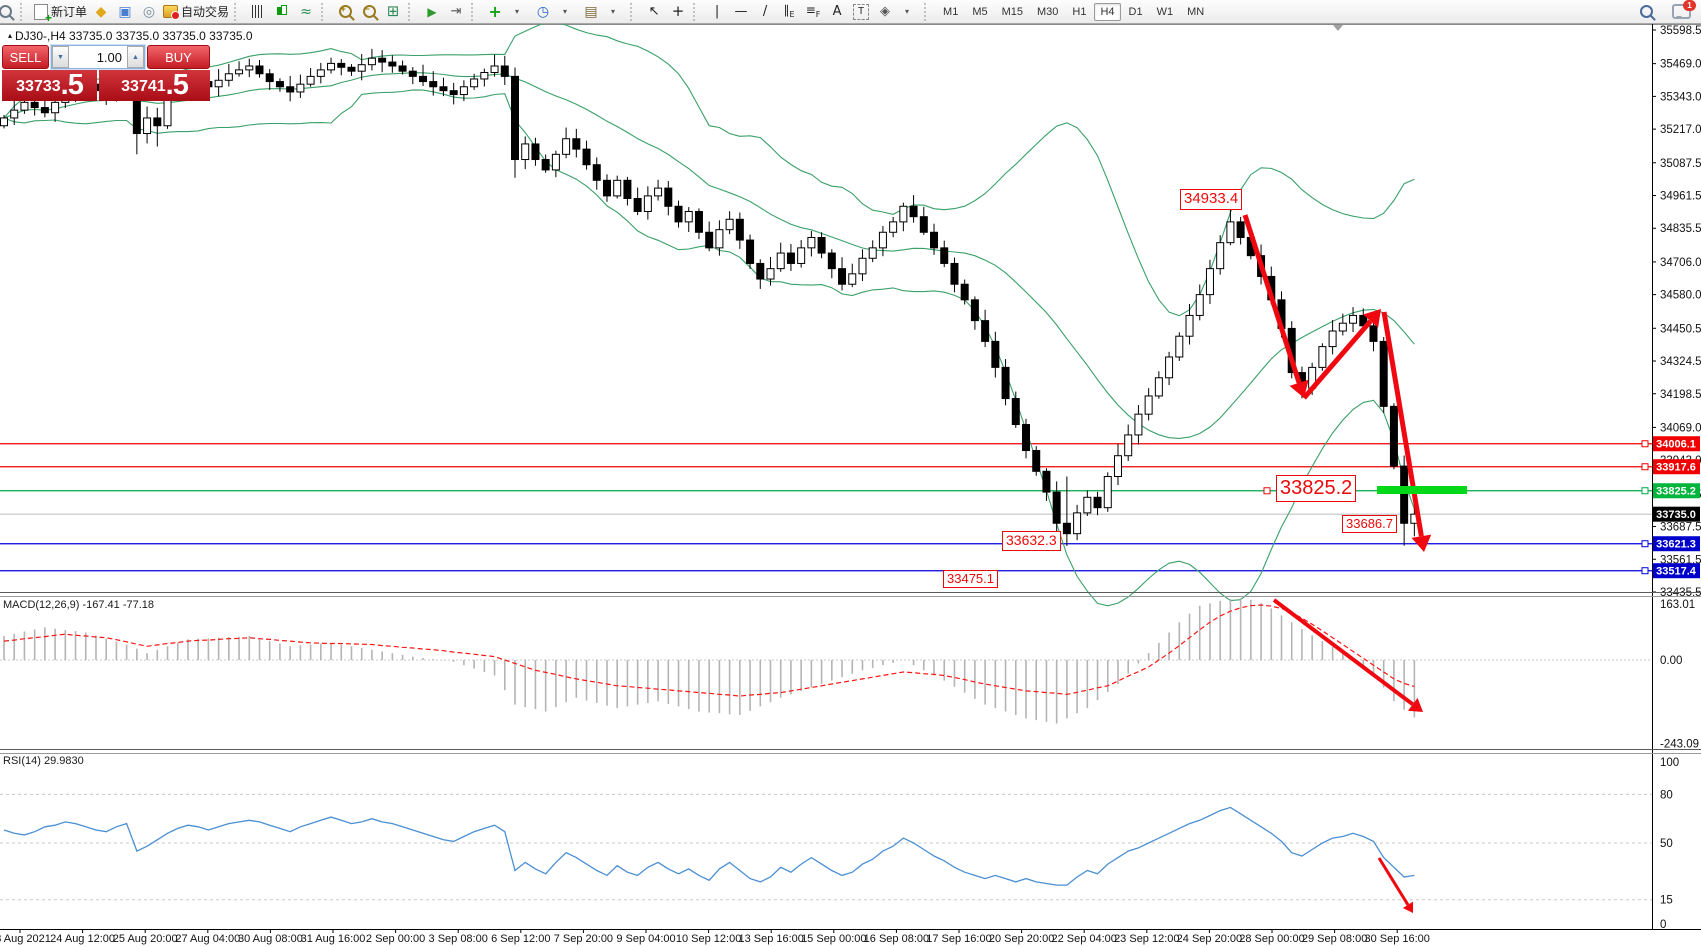 This screenshot has height=947, width=1701. I want to click on time-axis-label: 9 Sep 04:00, so click(645, 939).